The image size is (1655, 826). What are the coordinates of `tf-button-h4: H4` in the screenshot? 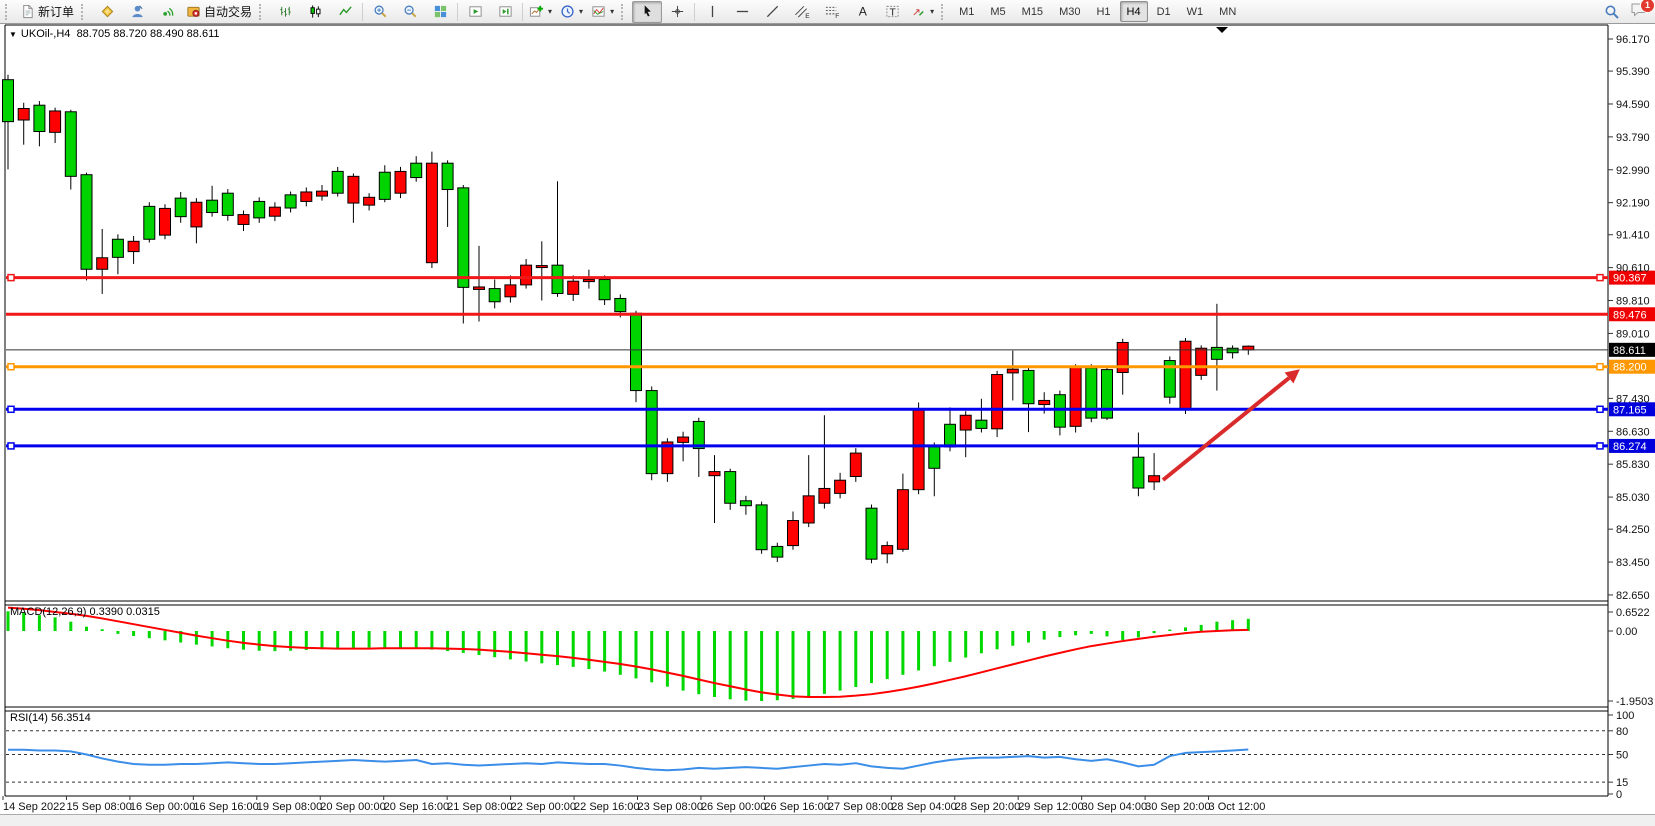 It's located at (1133, 11).